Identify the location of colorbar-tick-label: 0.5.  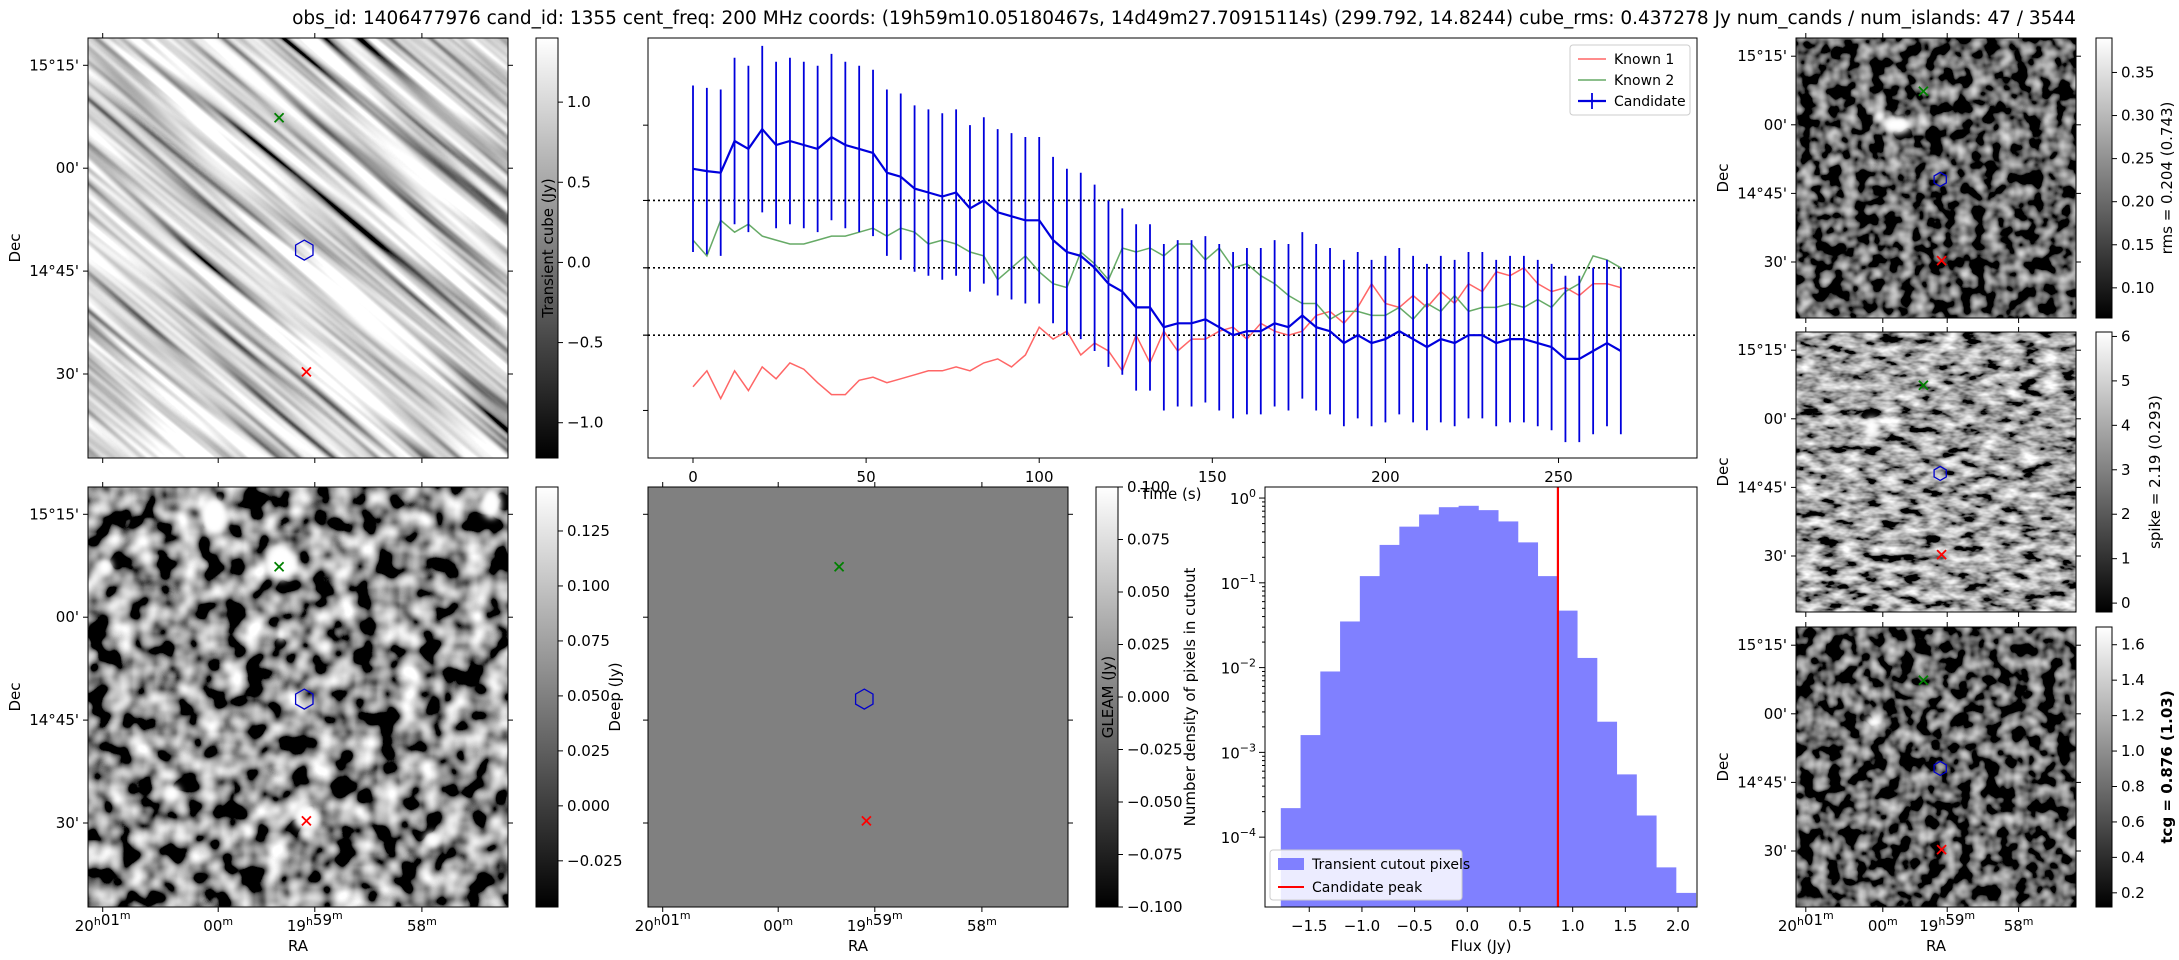
(579, 182).